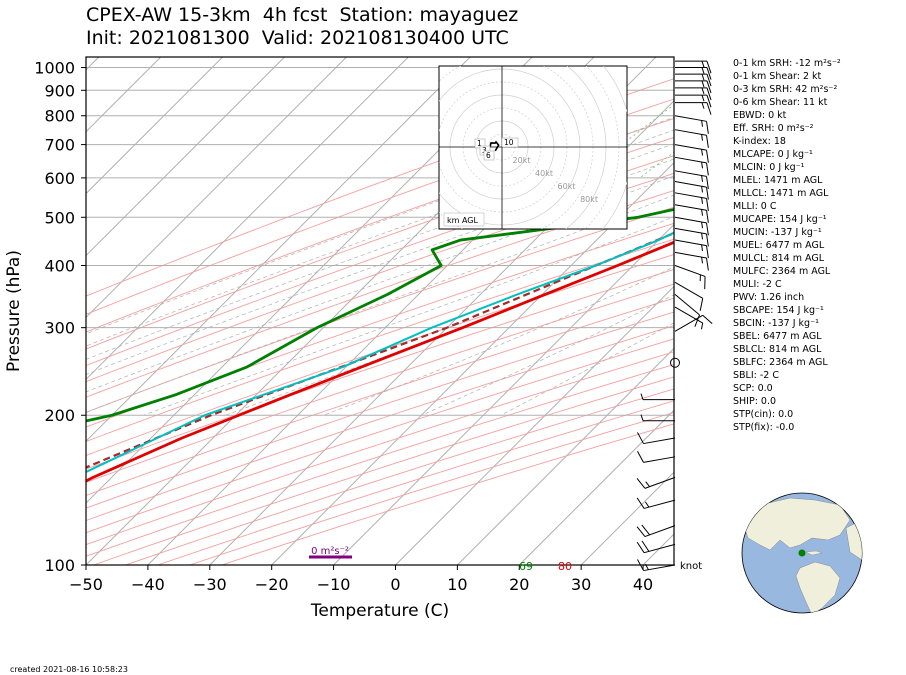  I want to click on y-tick-label: 700, so click(59, 145).